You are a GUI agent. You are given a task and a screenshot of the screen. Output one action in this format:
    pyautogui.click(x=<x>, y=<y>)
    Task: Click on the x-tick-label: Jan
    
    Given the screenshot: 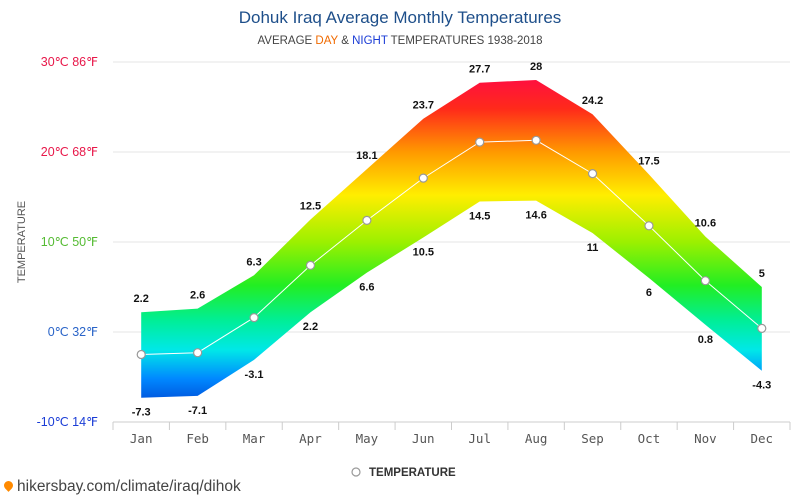 What is the action you would take?
    pyautogui.click(x=141, y=438)
    